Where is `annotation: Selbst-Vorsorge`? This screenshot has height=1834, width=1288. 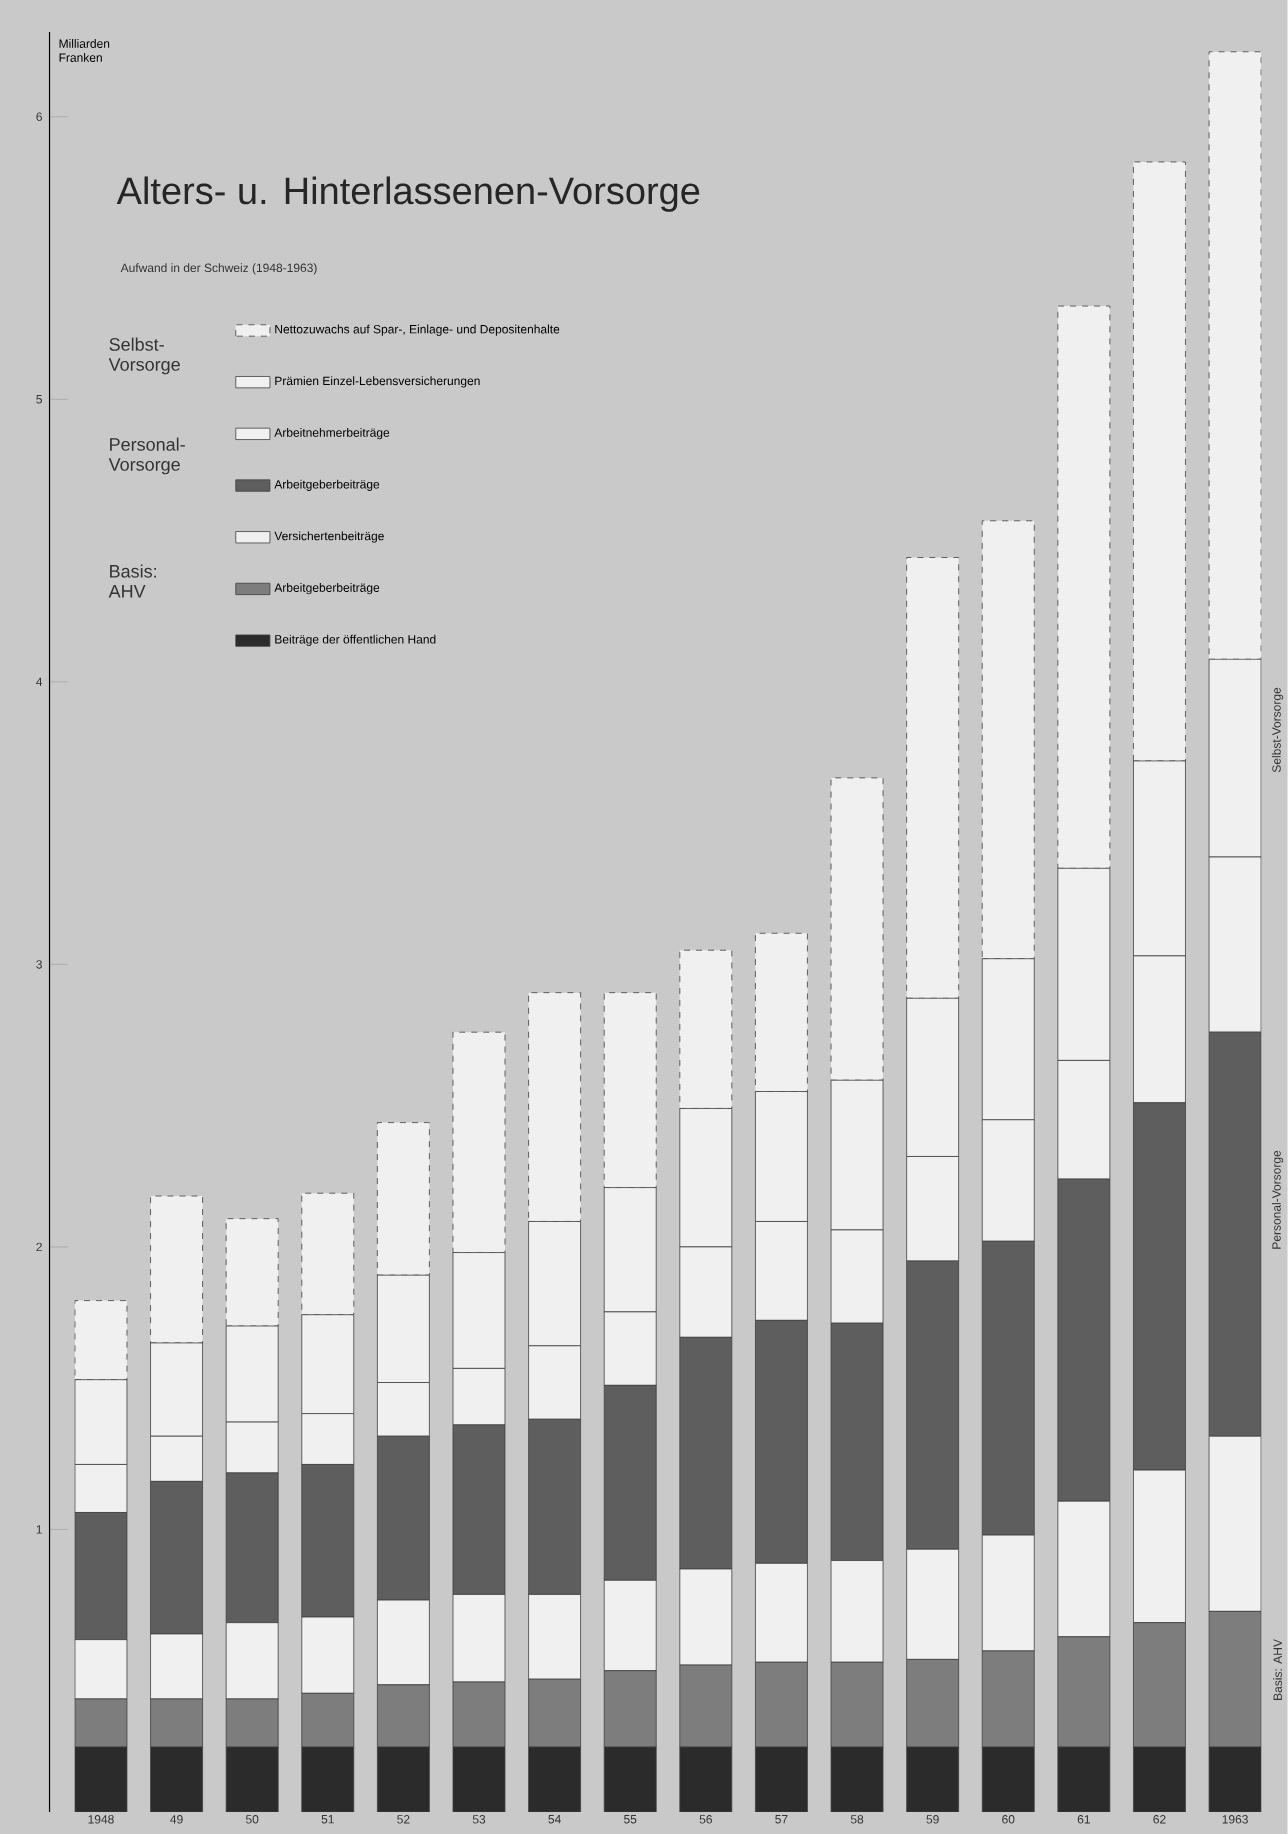 annotation: Selbst-Vorsorge is located at coordinates (144, 356).